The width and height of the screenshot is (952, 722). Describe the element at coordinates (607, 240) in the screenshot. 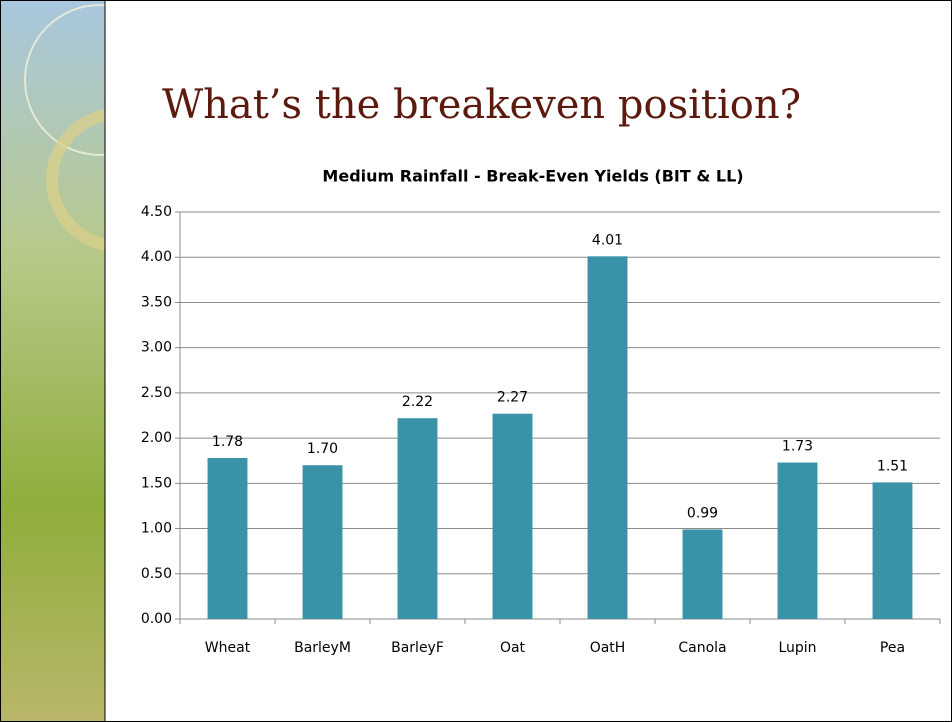

I see `value-label: 4.01` at that location.